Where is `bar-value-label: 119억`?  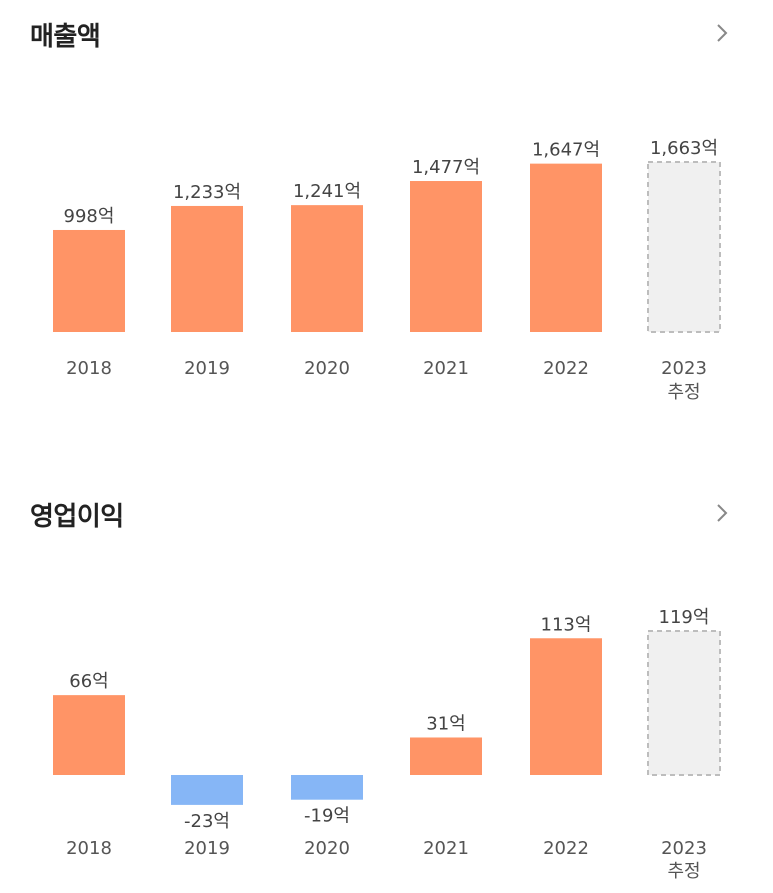 bar-value-label: 119억 is located at coordinates (684, 617).